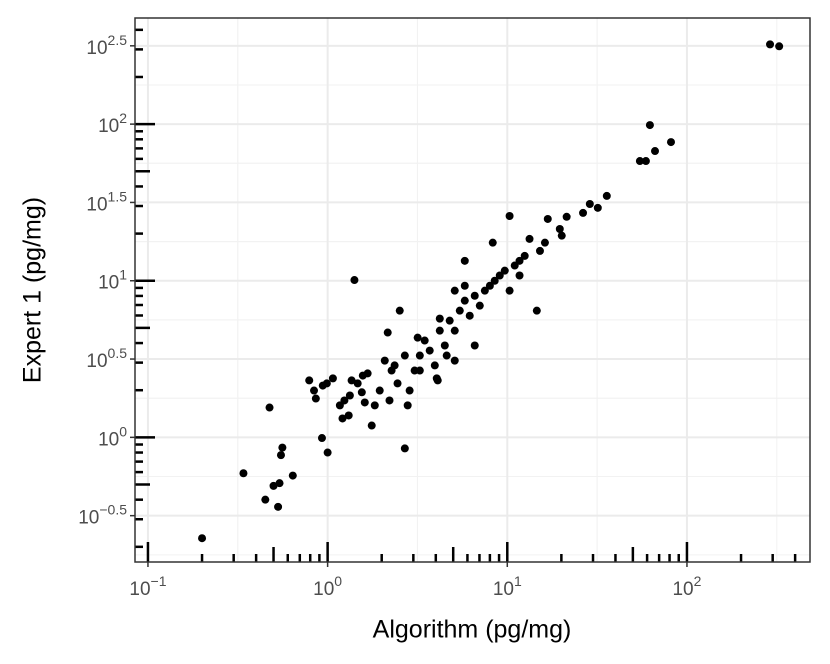 The height and width of the screenshot is (664, 830). Describe the element at coordinates (327, 586) in the screenshot. I see `x-tick-label: 10⁰` at that location.